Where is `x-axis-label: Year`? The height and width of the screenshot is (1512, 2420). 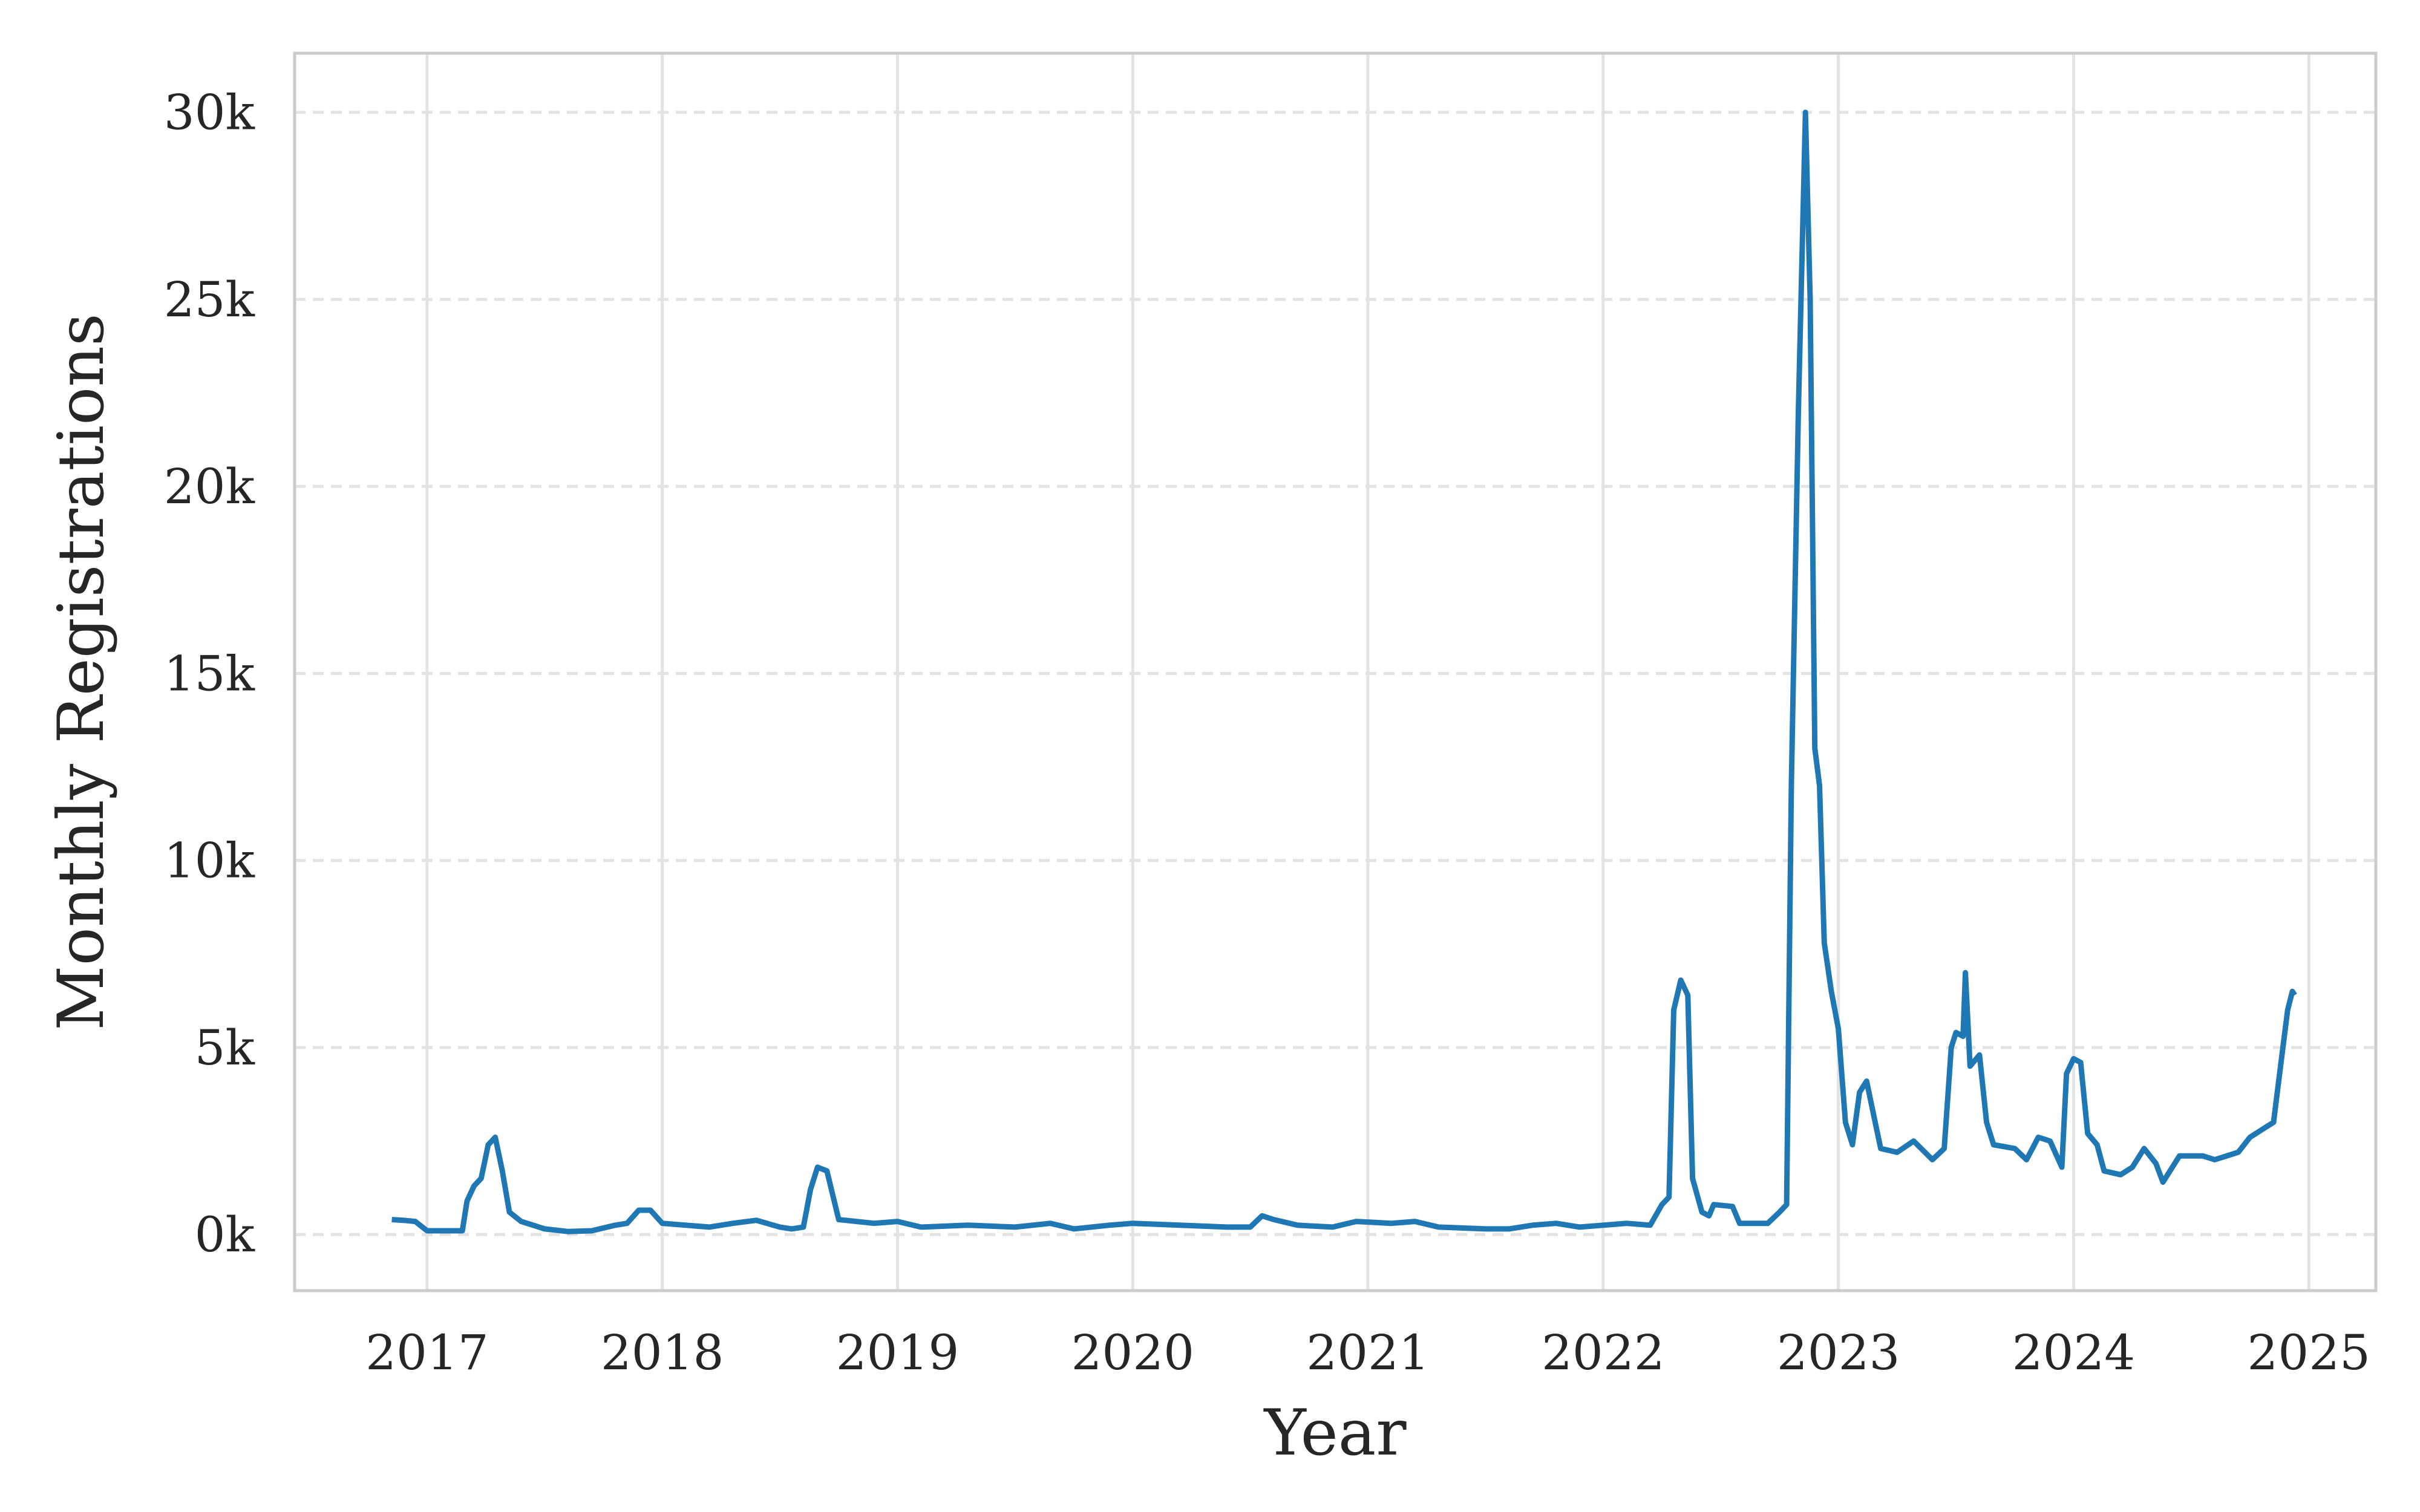
x-axis-label: Year is located at coordinates (1335, 1433).